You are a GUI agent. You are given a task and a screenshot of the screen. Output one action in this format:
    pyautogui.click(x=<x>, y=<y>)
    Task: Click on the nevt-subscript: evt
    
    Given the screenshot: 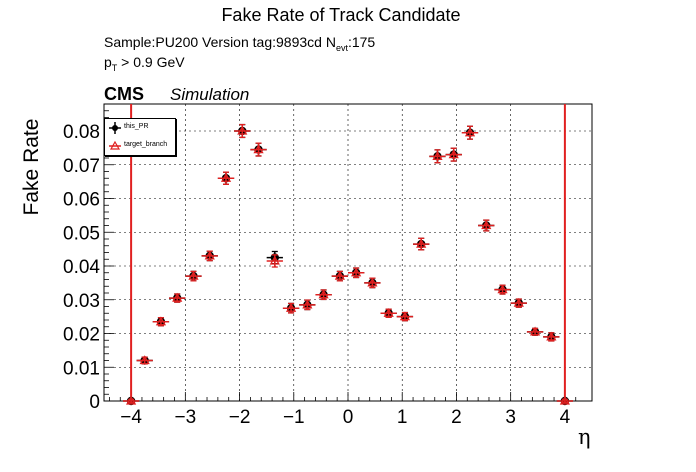 What is the action you would take?
    pyautogui.click(x=341, y=48)
    